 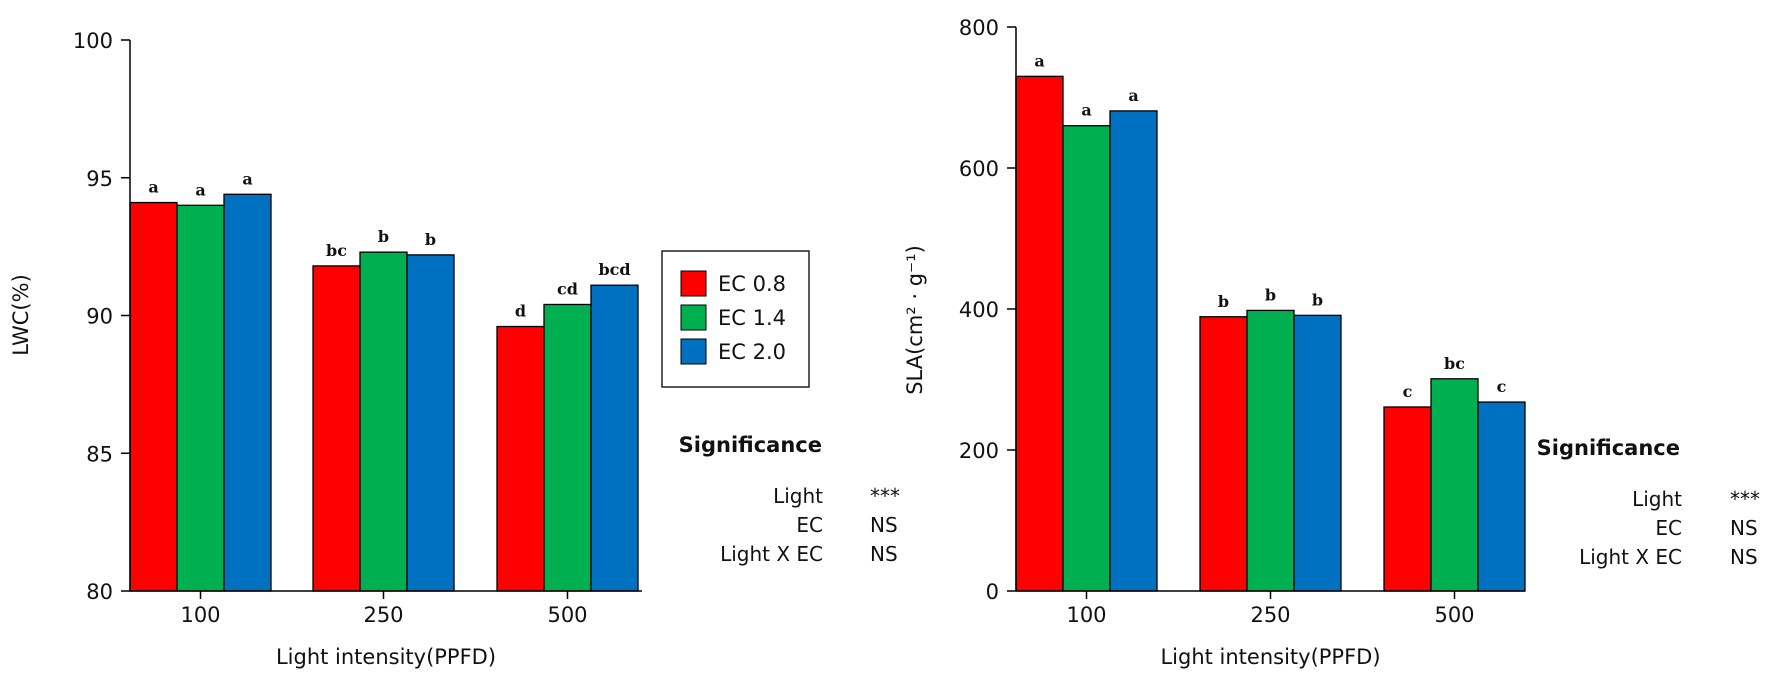 What do you see at coordinates (979, 451) in the screenshot?
I see `y-tick-label: 200` at bounding box center [979, 451].